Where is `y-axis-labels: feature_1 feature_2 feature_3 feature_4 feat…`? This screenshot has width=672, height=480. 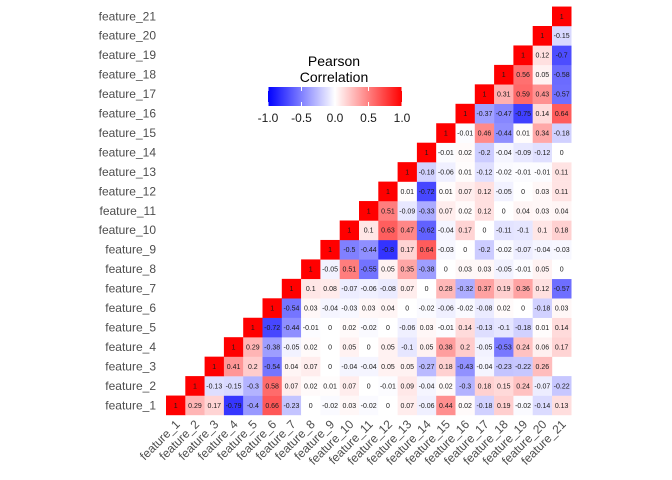 y-axis-labels: feature_1 feature_2 feature_3 feature_4 feat… is located at coordinates (128, 210).